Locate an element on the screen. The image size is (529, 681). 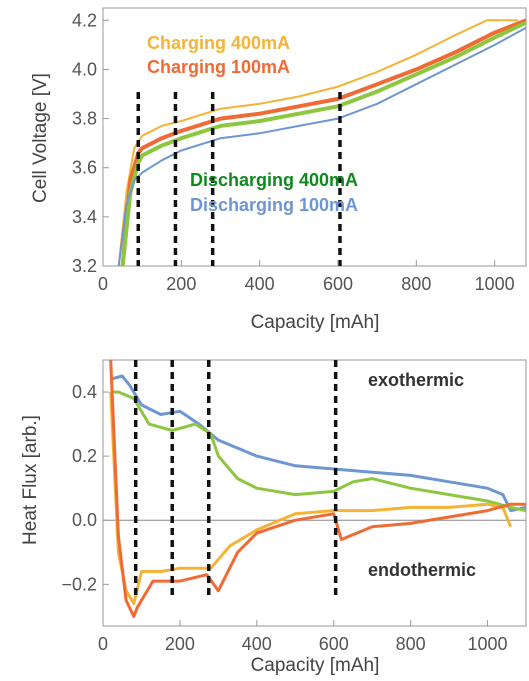
heat-flux-x-ticks: 0 200 400 600 800 1000 is located at coordinates (303, 637).